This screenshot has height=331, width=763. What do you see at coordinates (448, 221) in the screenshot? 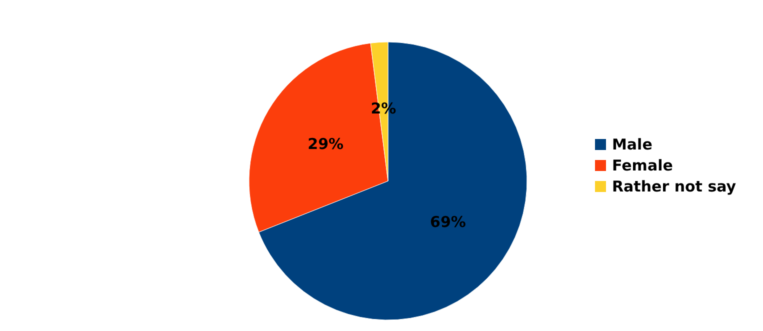
I see `data-label: 69%` at bounding box center [448, 221].